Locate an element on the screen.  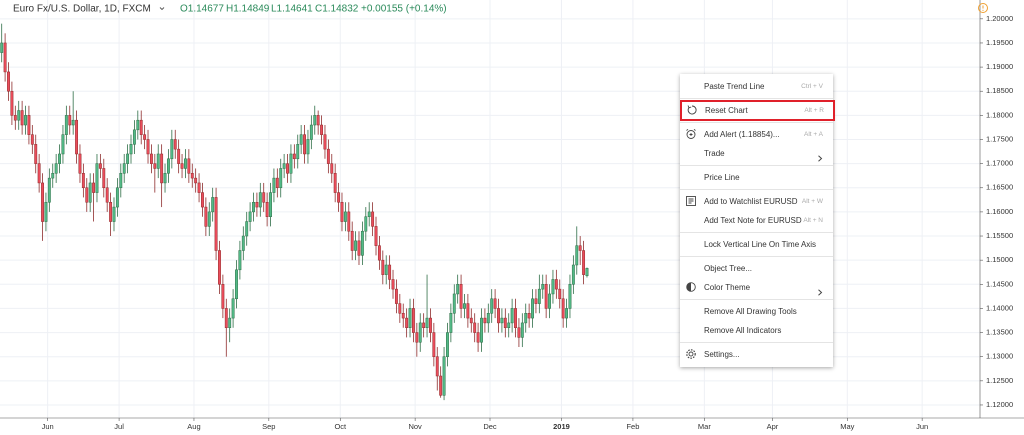
menu-shortcut: Alt + W is located at coordinates (812, 201).